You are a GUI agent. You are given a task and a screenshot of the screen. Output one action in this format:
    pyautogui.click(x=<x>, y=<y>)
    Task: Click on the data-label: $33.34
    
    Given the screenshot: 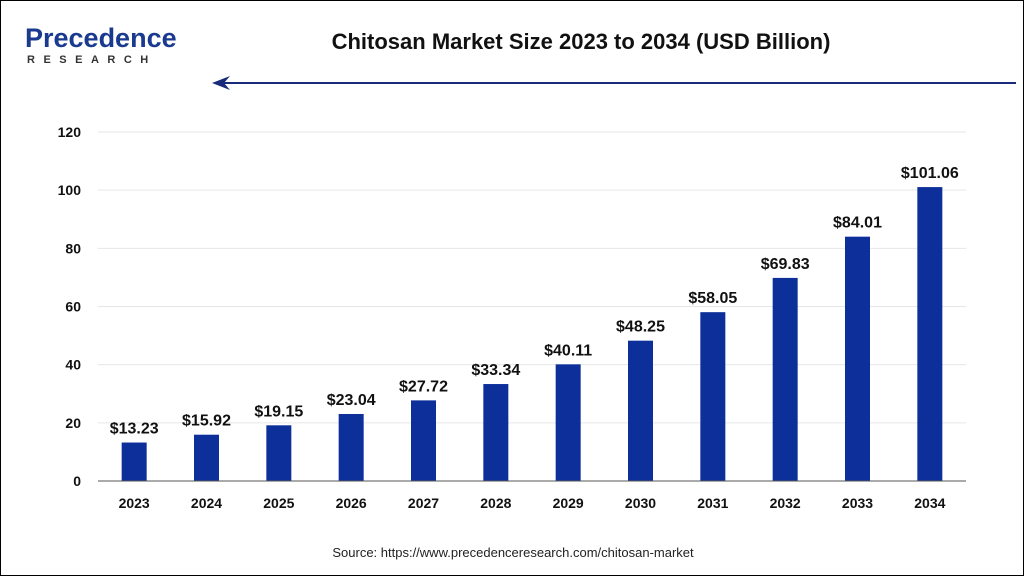 What is the action you would take?
    pyautogui.click(x=495, y=370)
    